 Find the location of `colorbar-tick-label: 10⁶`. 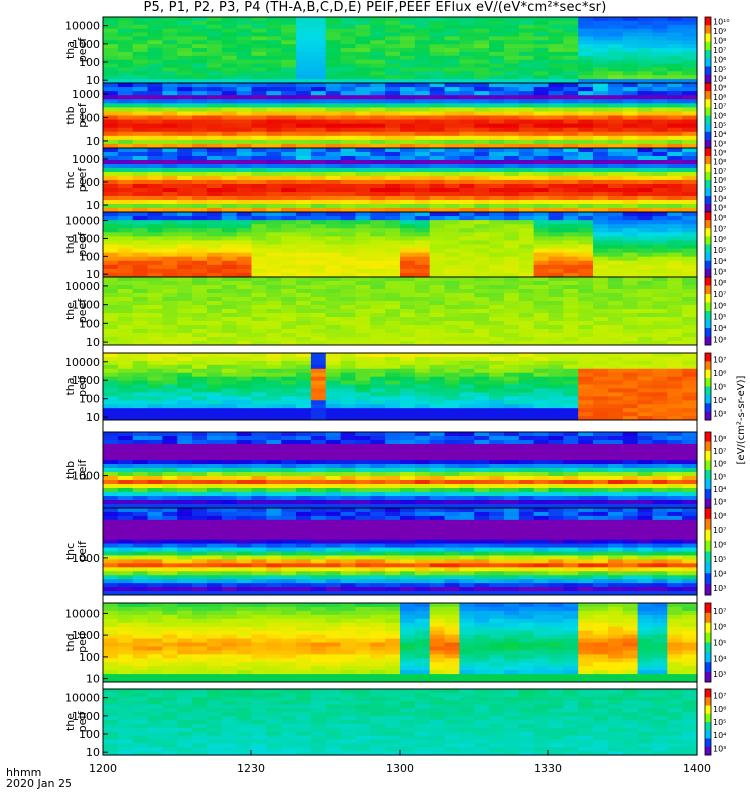

colorbar-tick-label: 10⁶ is located at coordinates (719, 59).